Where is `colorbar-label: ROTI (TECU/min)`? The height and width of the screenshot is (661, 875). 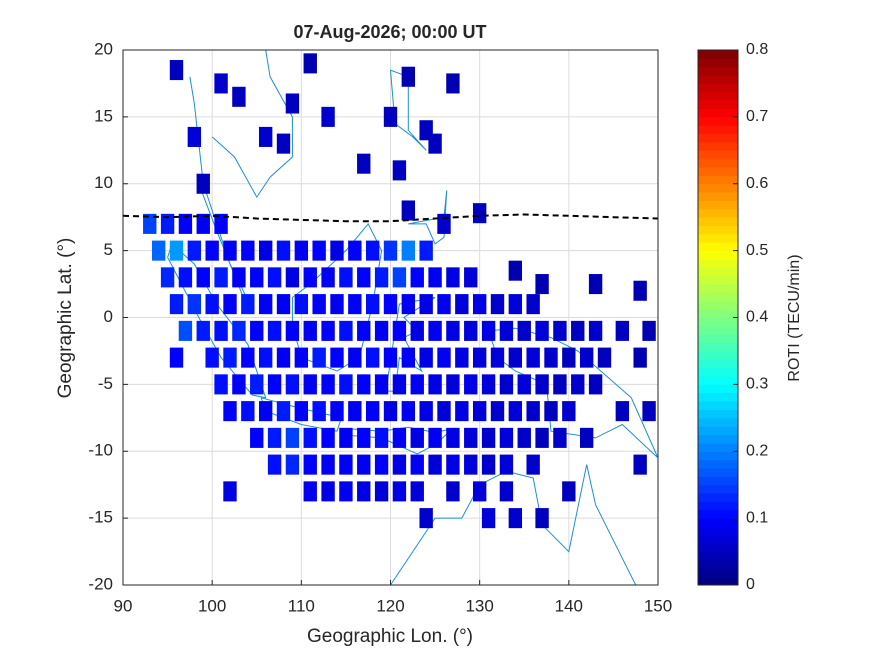
colorbar-label: ROTI (TECU/min) is located at coordinates (794, 317).